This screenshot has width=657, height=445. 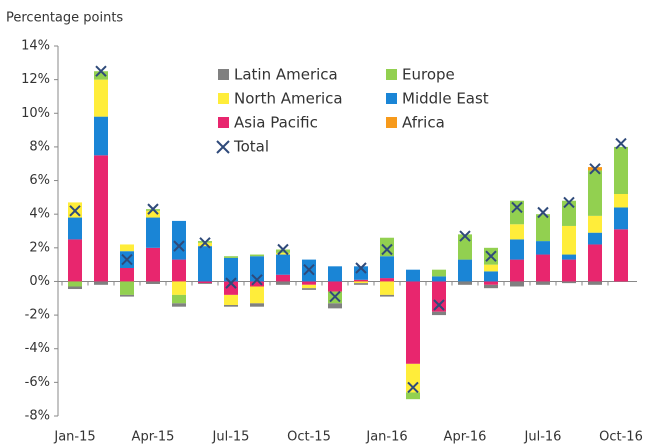 I want to click on legend-label: Europe, so click(x=428, y=75).